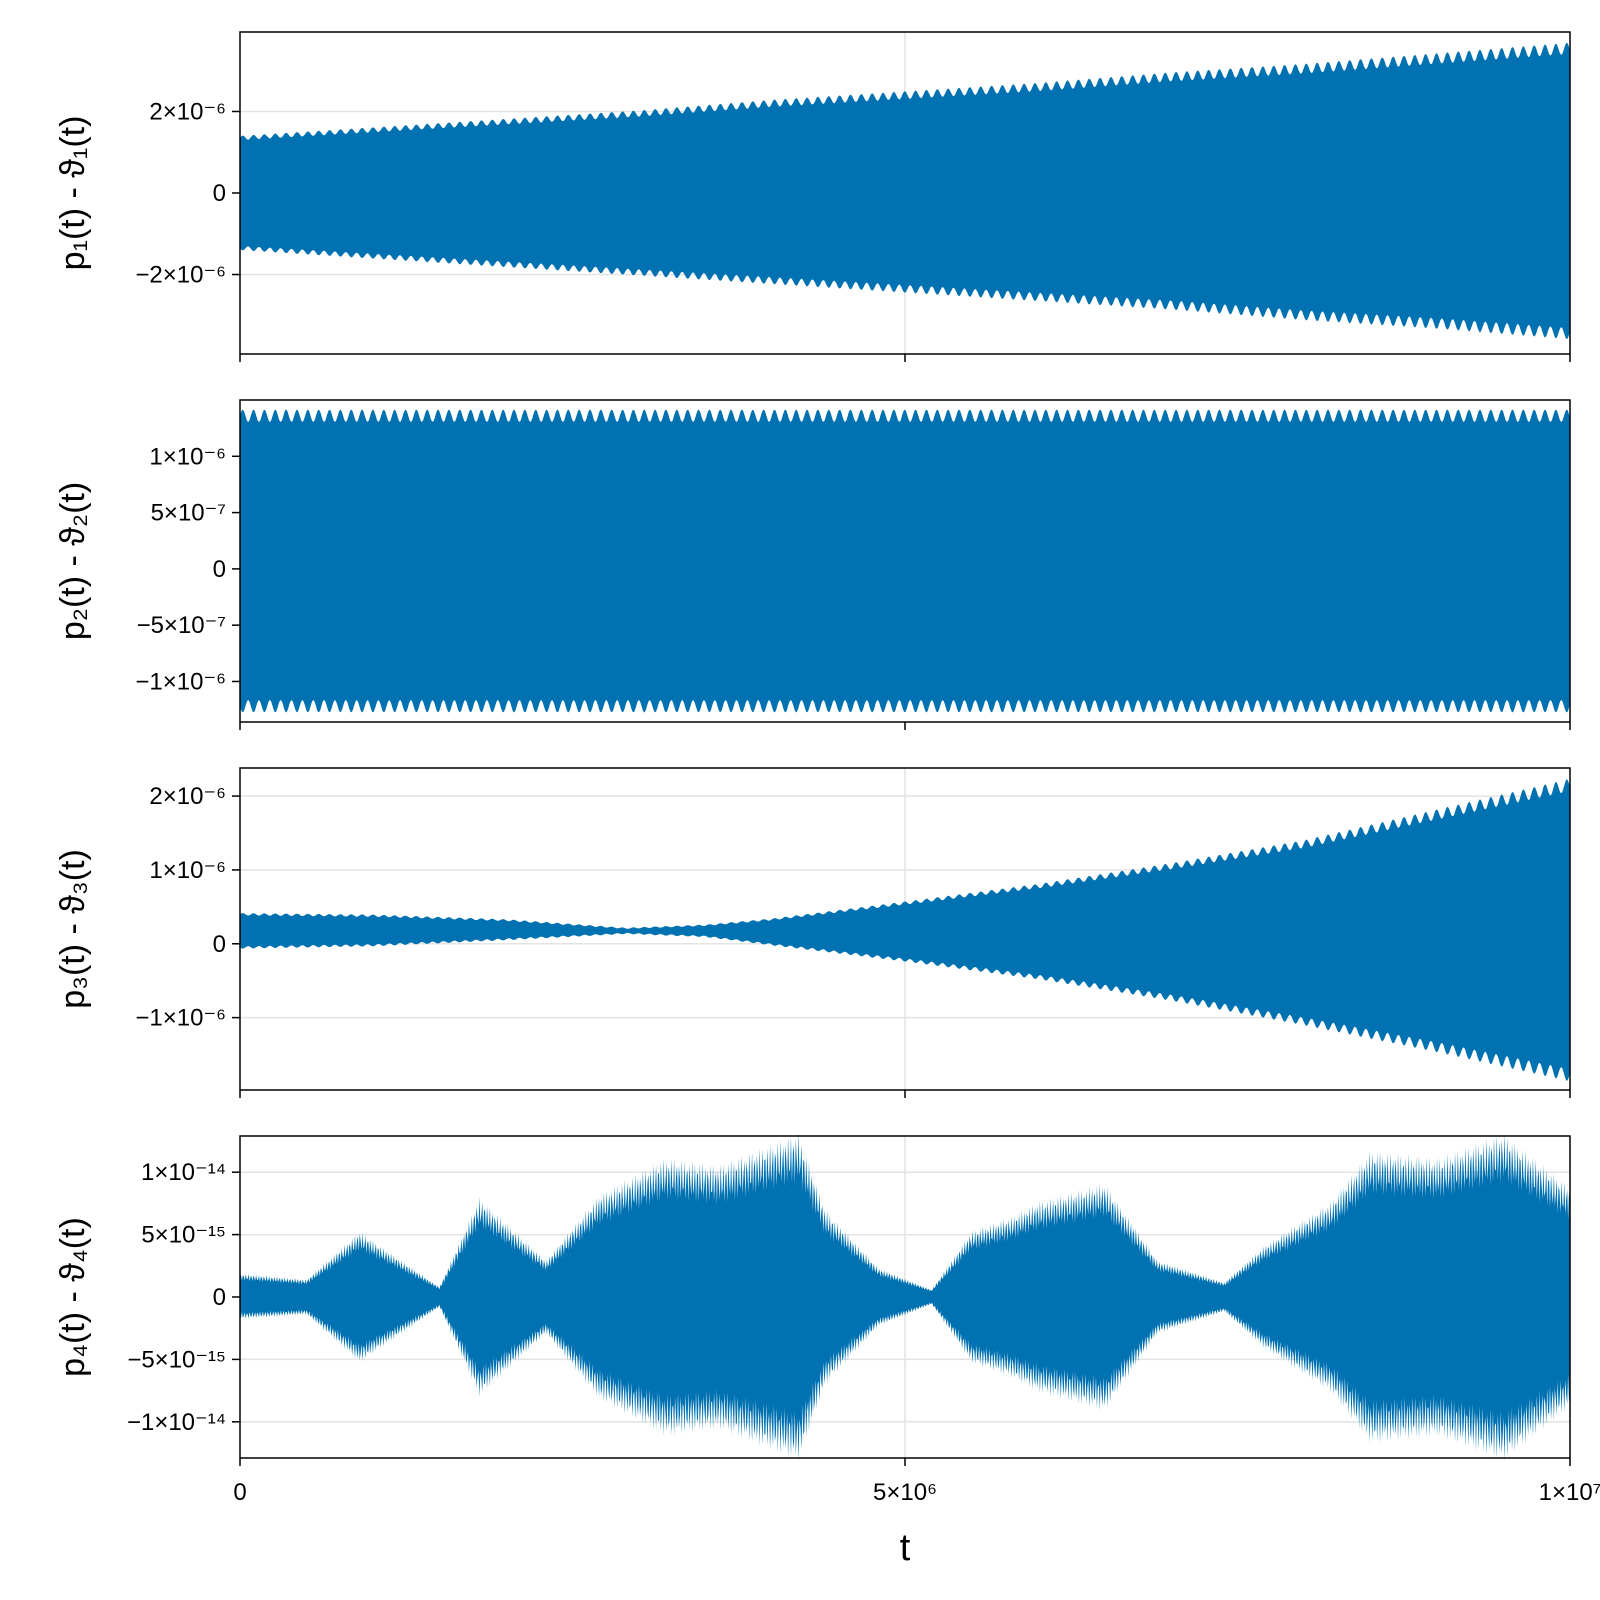 The width and height of the screenshot is (1600, 1600). Describe the element at coordinates (73, 929) in the screenshot. I see `y-axis-label: p₃(t) - ϑ₃(t)` at that location.